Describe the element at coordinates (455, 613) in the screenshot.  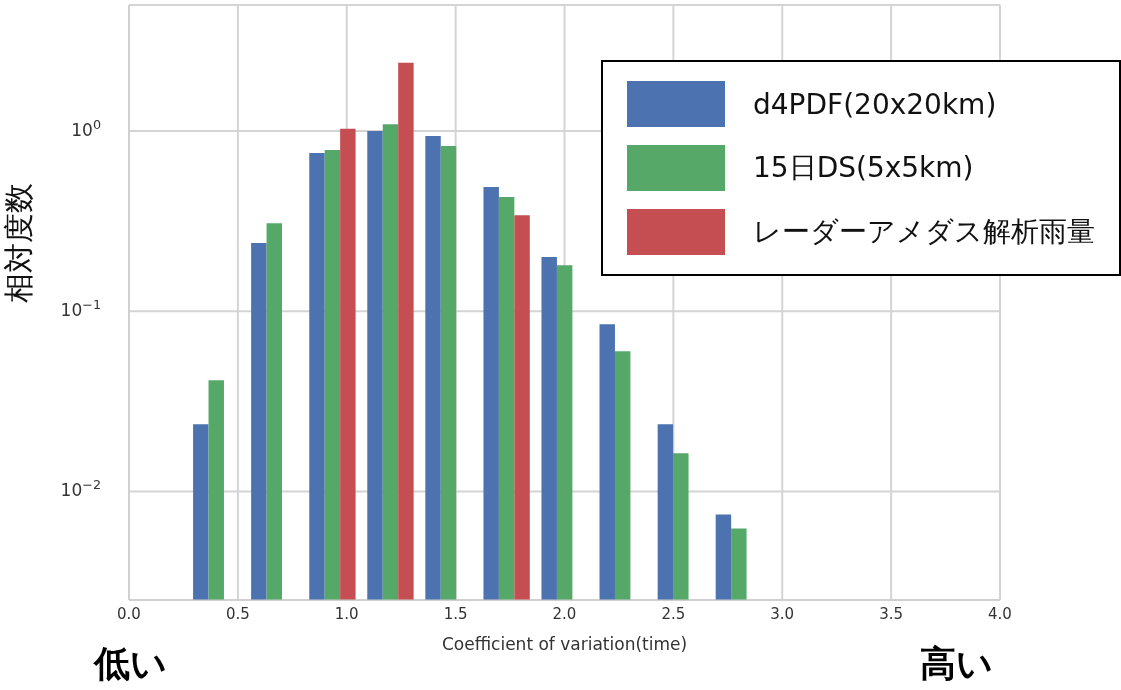
I see `x-tick-label: 1.5` at that location.